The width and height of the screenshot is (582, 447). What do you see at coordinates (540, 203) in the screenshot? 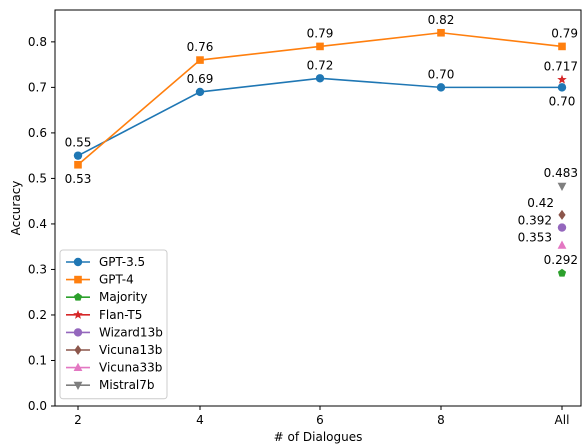
I see `vicuna13b-data-label: 0.42` at bounding box center [540, 203].